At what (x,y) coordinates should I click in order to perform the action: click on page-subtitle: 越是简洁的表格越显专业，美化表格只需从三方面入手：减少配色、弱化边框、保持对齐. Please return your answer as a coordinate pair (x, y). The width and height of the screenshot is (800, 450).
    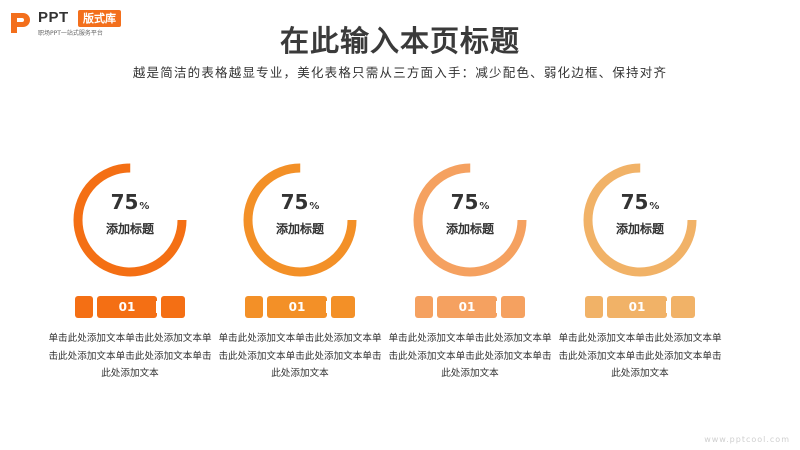
    Looking at the image, I should click on (400, 72).